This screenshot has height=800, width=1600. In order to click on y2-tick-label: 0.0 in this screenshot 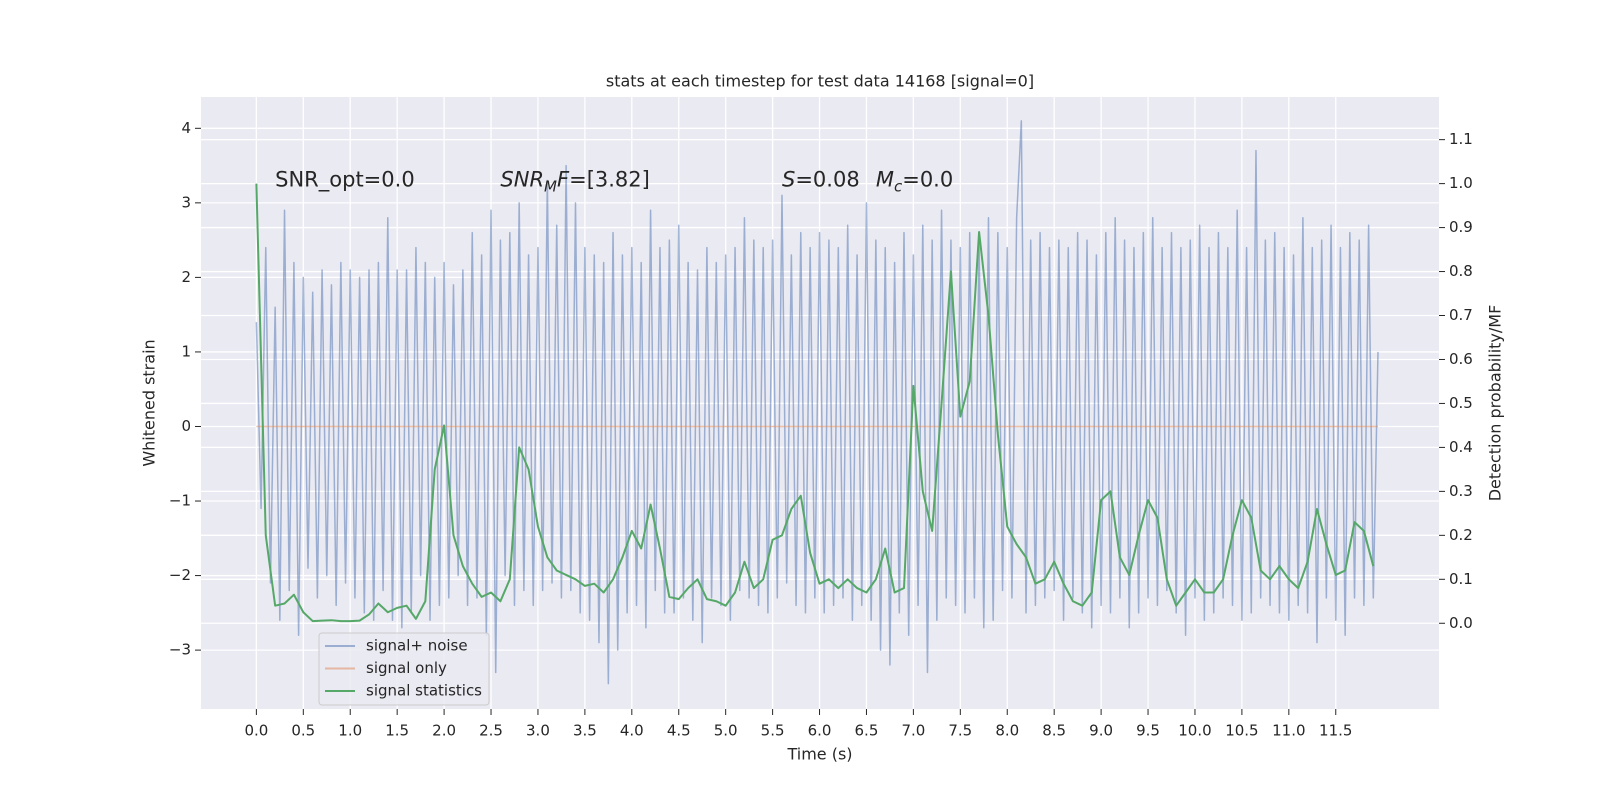, I will do `click(1461, 623)`.